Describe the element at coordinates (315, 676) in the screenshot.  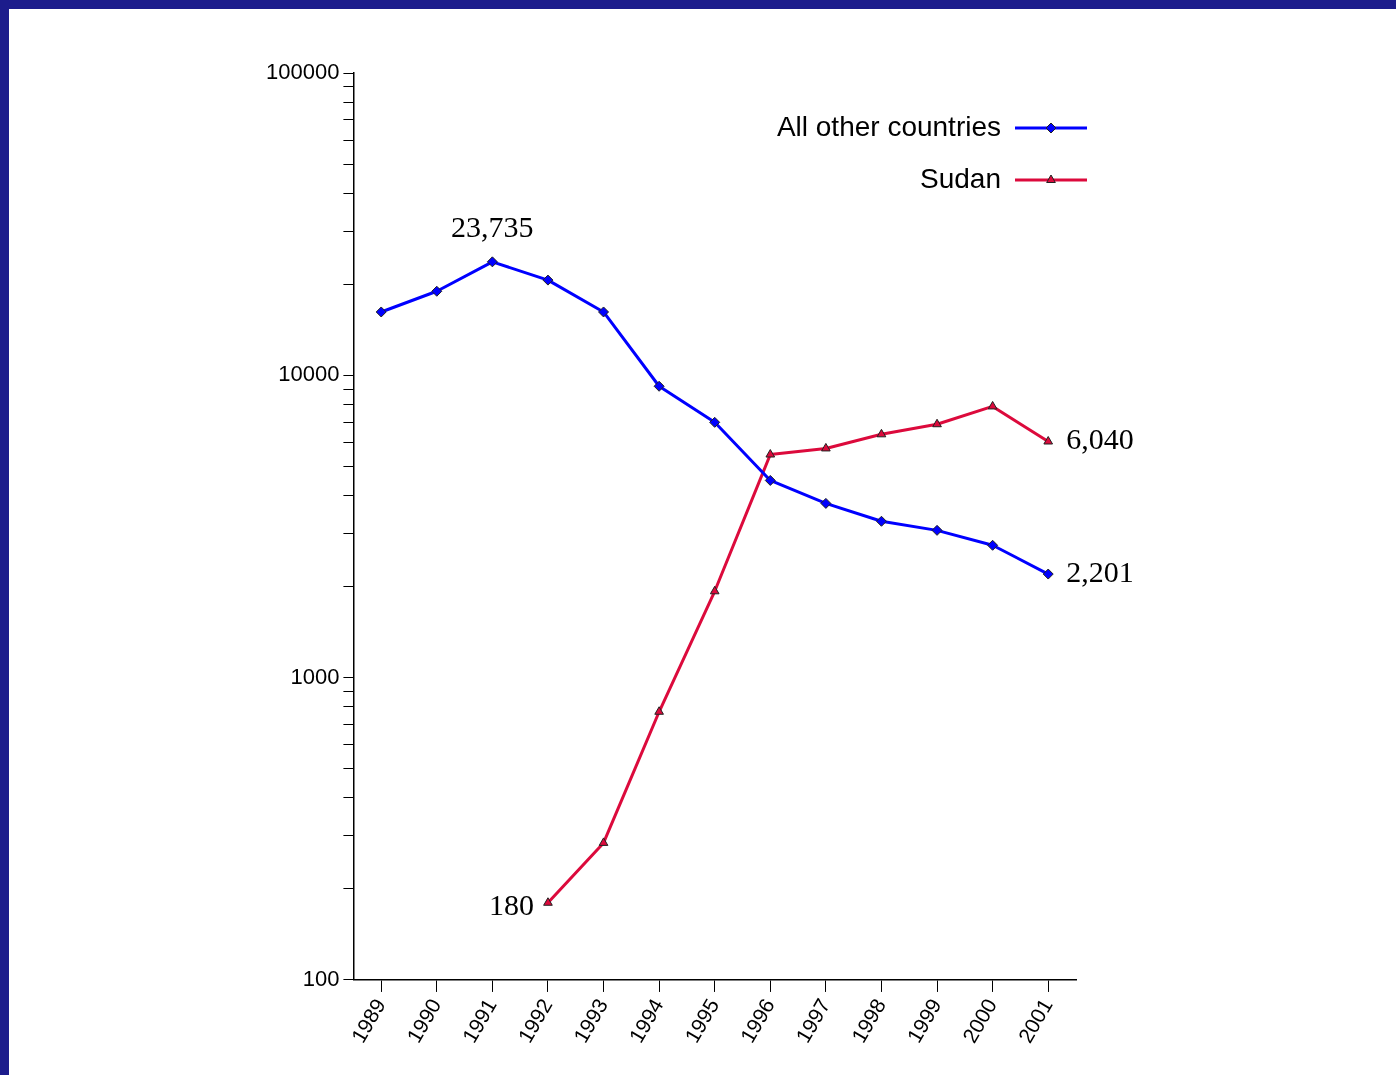
I see `y-tick-label: 1000` at that location.